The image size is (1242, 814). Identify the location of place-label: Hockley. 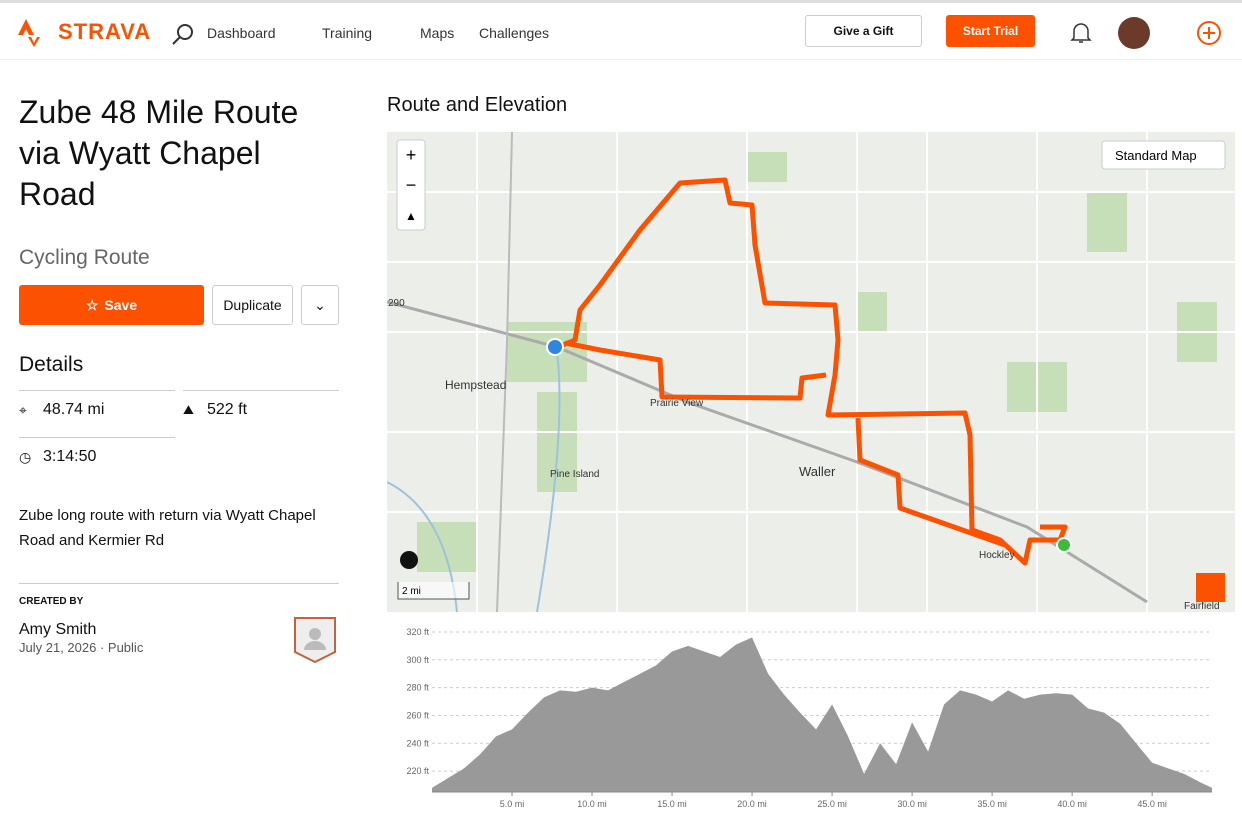
(997, 555).